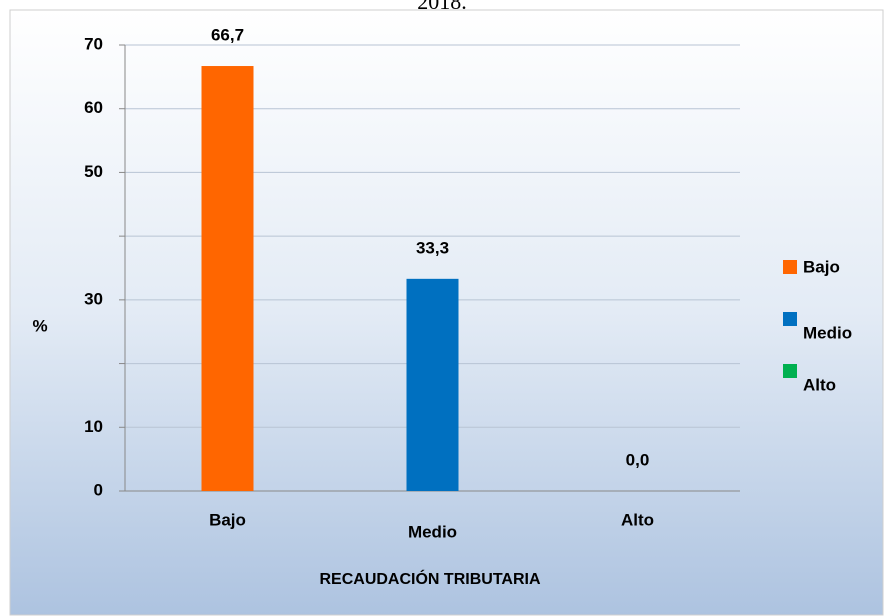  Describe the element at coordinates (432, 247) in the screenshot. I see `data-label: 33,3` at that location.